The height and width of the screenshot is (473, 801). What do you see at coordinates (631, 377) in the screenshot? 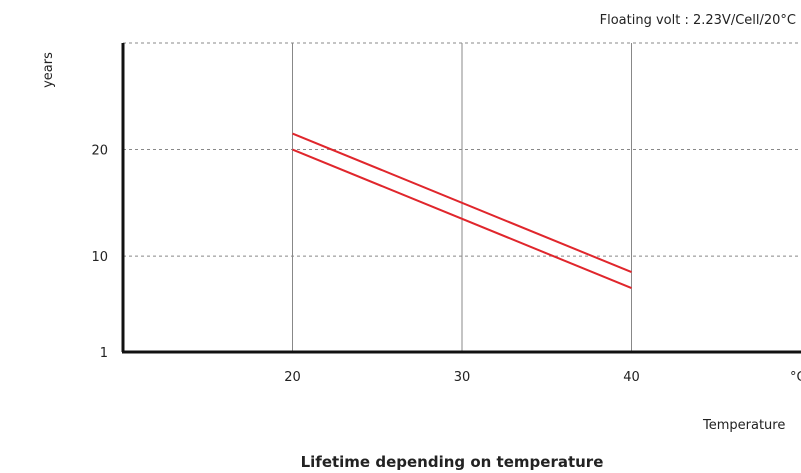
I see `x-tick-label: 40` at bounding box center [631, 377].